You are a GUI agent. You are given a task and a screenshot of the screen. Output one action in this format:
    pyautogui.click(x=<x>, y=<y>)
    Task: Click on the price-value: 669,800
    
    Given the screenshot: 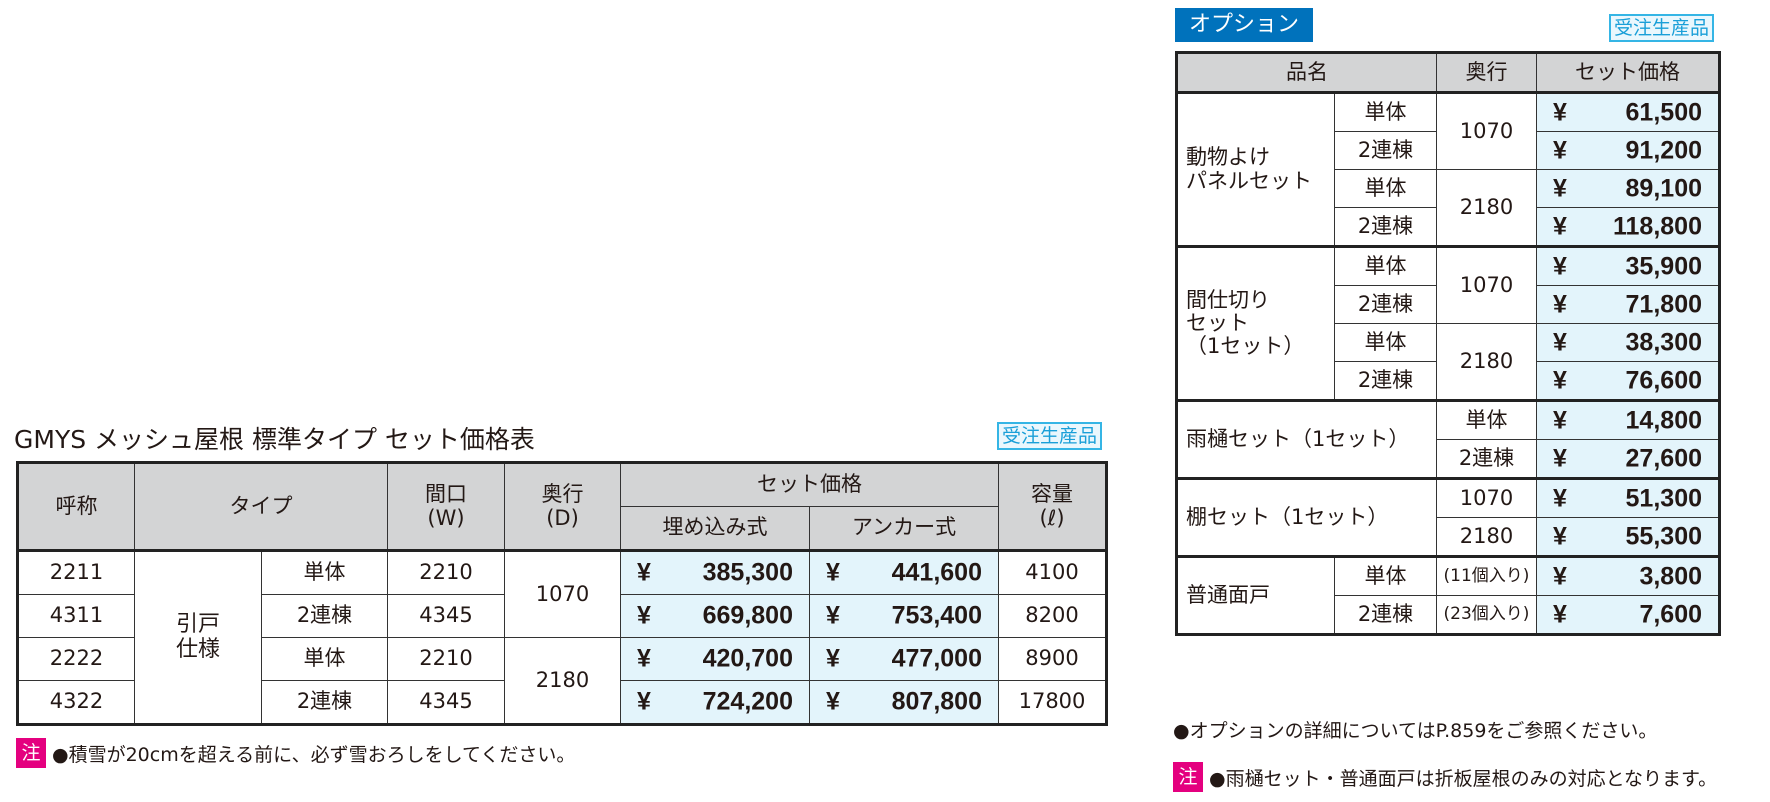 What is the action you would take?
    pyautogui.click(x=747, y=615)
    